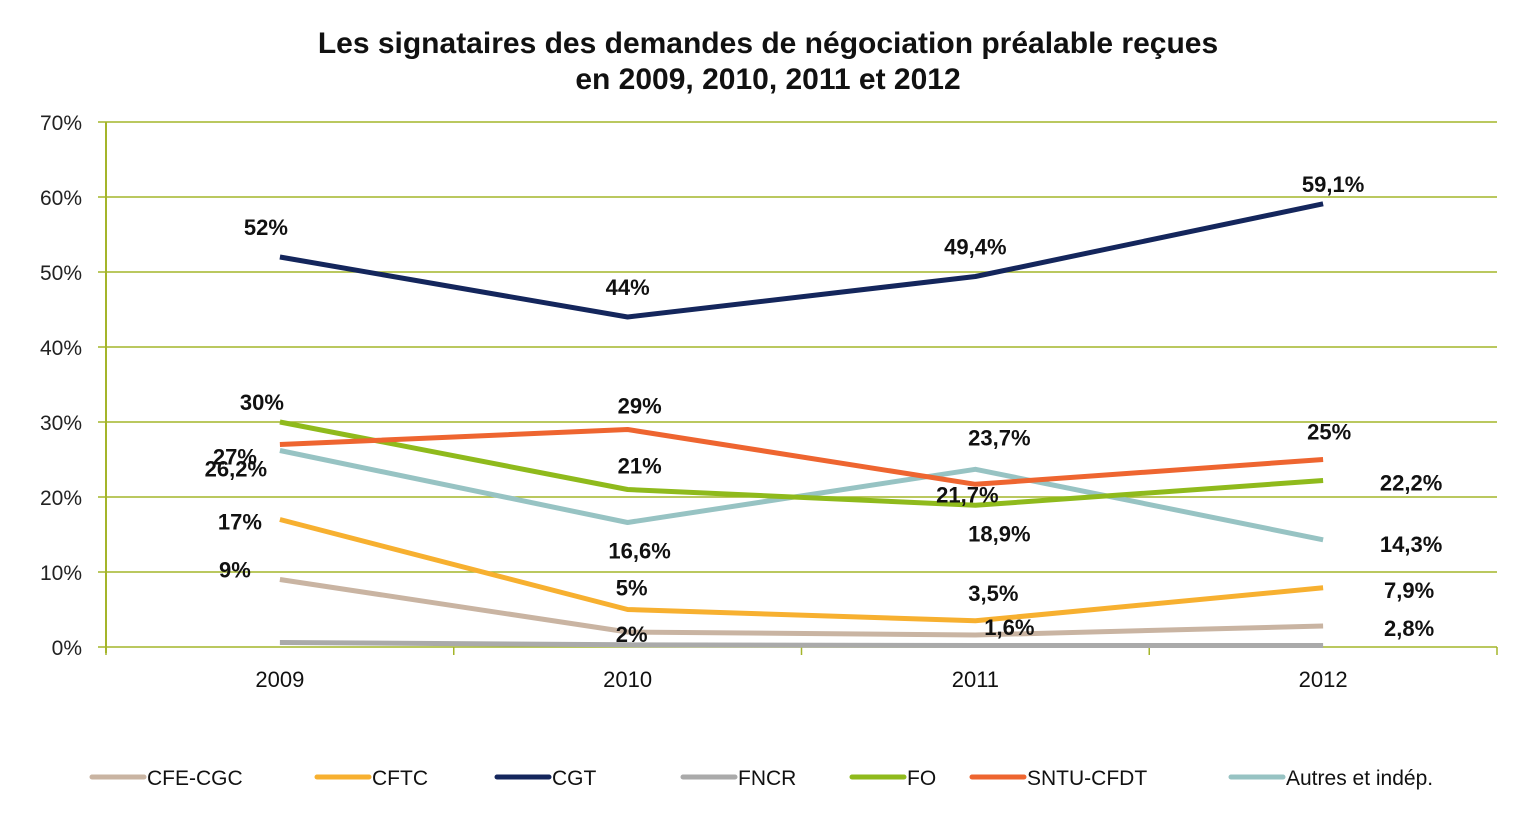 Image resolution: width=1535 pixels, height=839 pixels. Describe the element at coordinates (1411, 544) in the screenshot. I see `data-label: 14,3%` at that location.